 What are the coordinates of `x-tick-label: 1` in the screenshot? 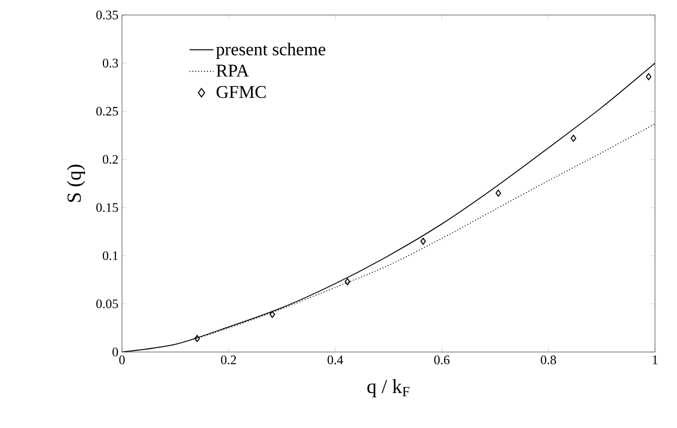 It's located at (655, 360).